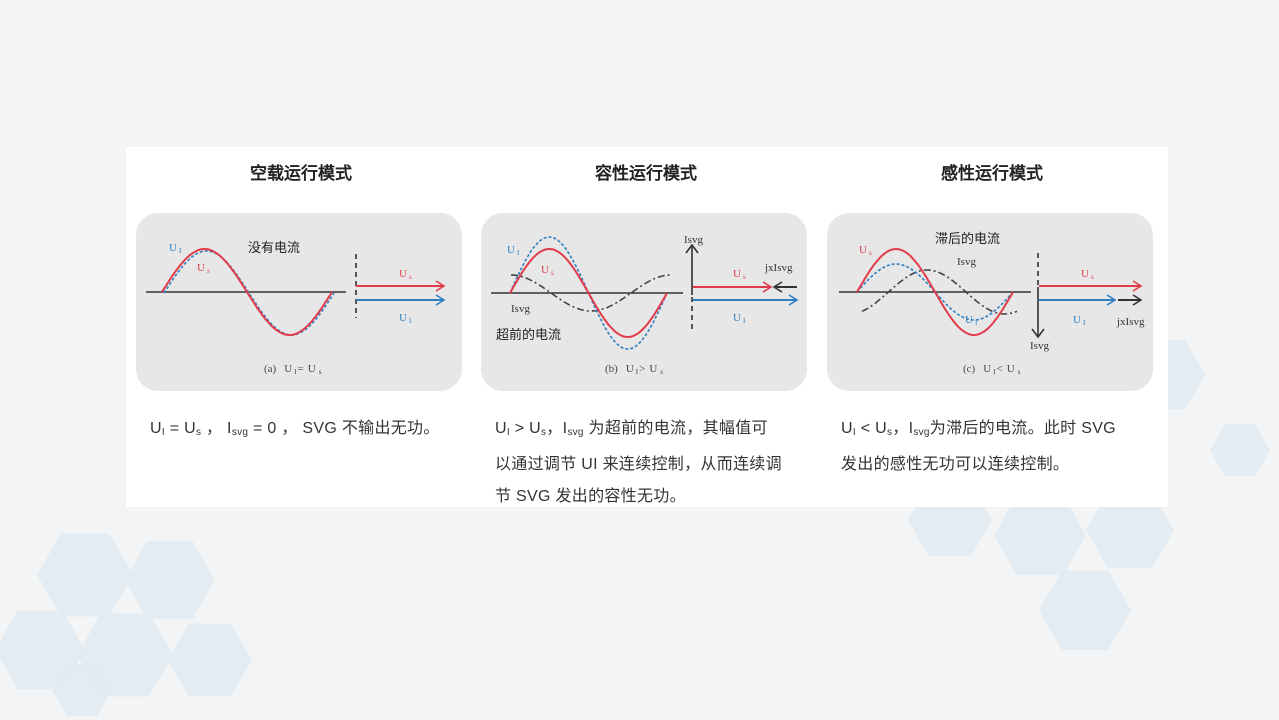 The width and height of the screenshot is (1279, 720). I want to click on description-text: ， I, so click(216, 428).